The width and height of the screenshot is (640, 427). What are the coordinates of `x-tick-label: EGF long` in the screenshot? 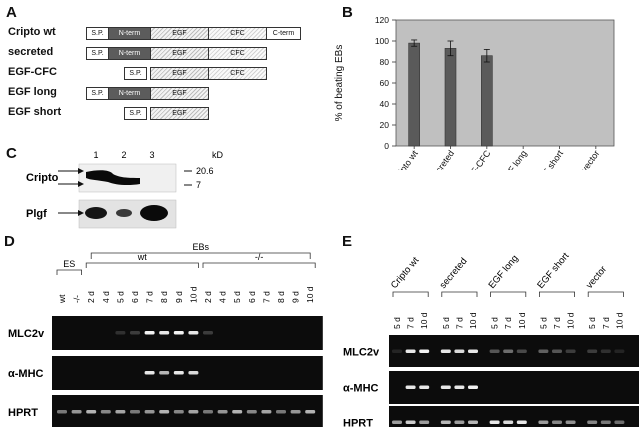 It's located at (514, 159).